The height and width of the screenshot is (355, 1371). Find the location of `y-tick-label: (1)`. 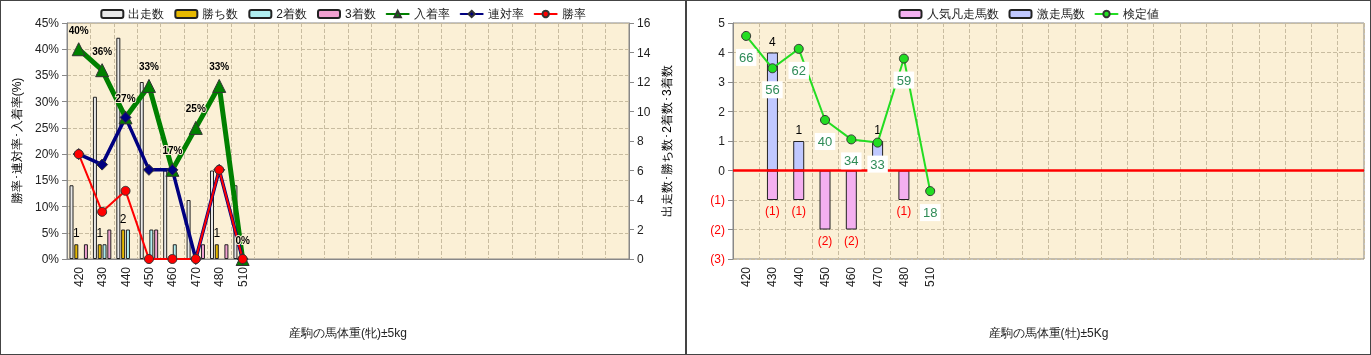

y-tick-label: (1) is located at coordinates (717, 200).